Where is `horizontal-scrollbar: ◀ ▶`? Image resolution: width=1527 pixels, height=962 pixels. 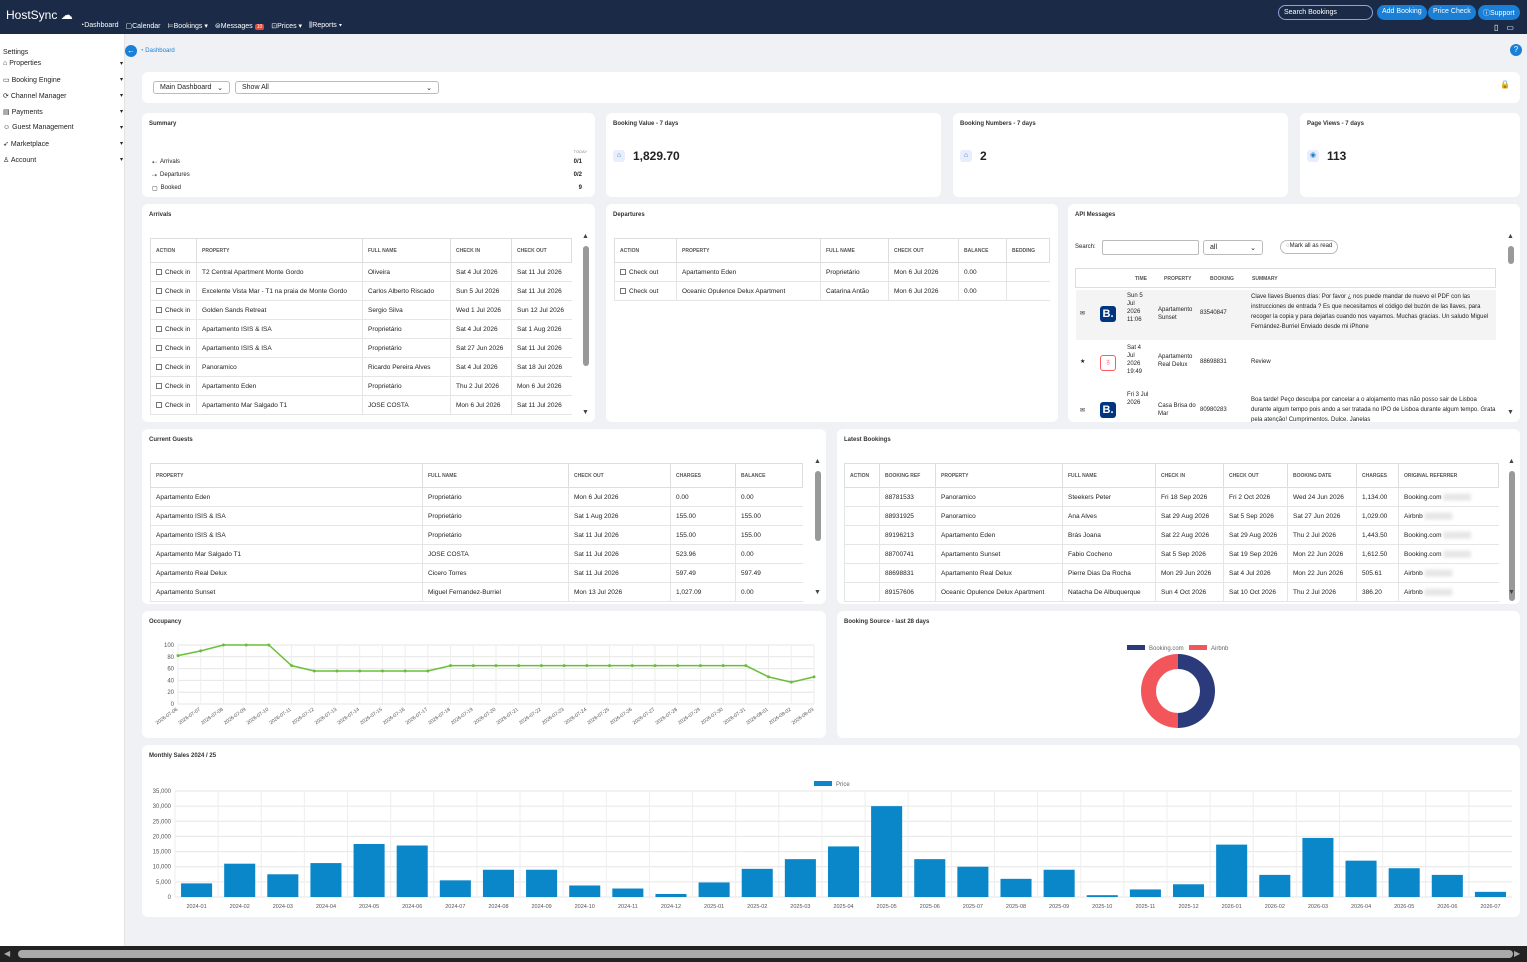 horizontal-scrollbar: ◀ ▶ is located at coordinates (763, 954).